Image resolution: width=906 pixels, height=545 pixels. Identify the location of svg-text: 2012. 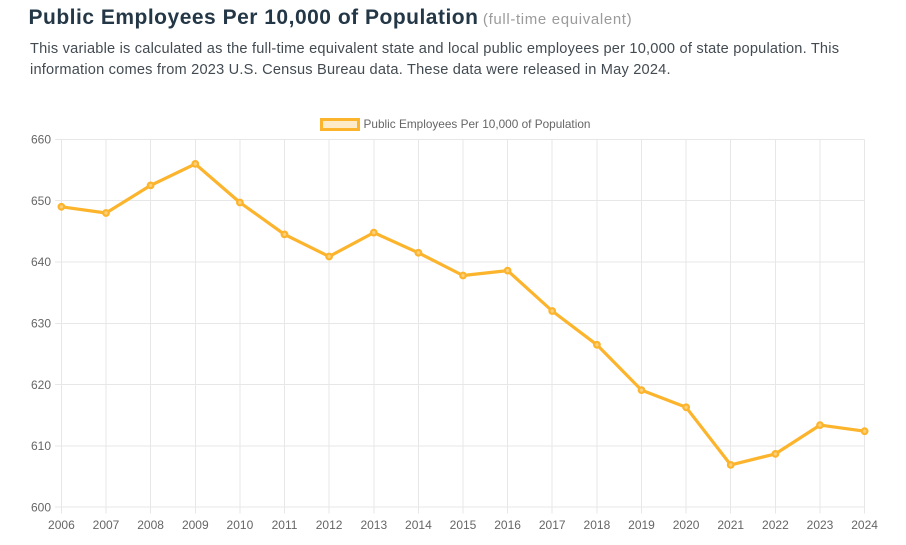
(329, 525).